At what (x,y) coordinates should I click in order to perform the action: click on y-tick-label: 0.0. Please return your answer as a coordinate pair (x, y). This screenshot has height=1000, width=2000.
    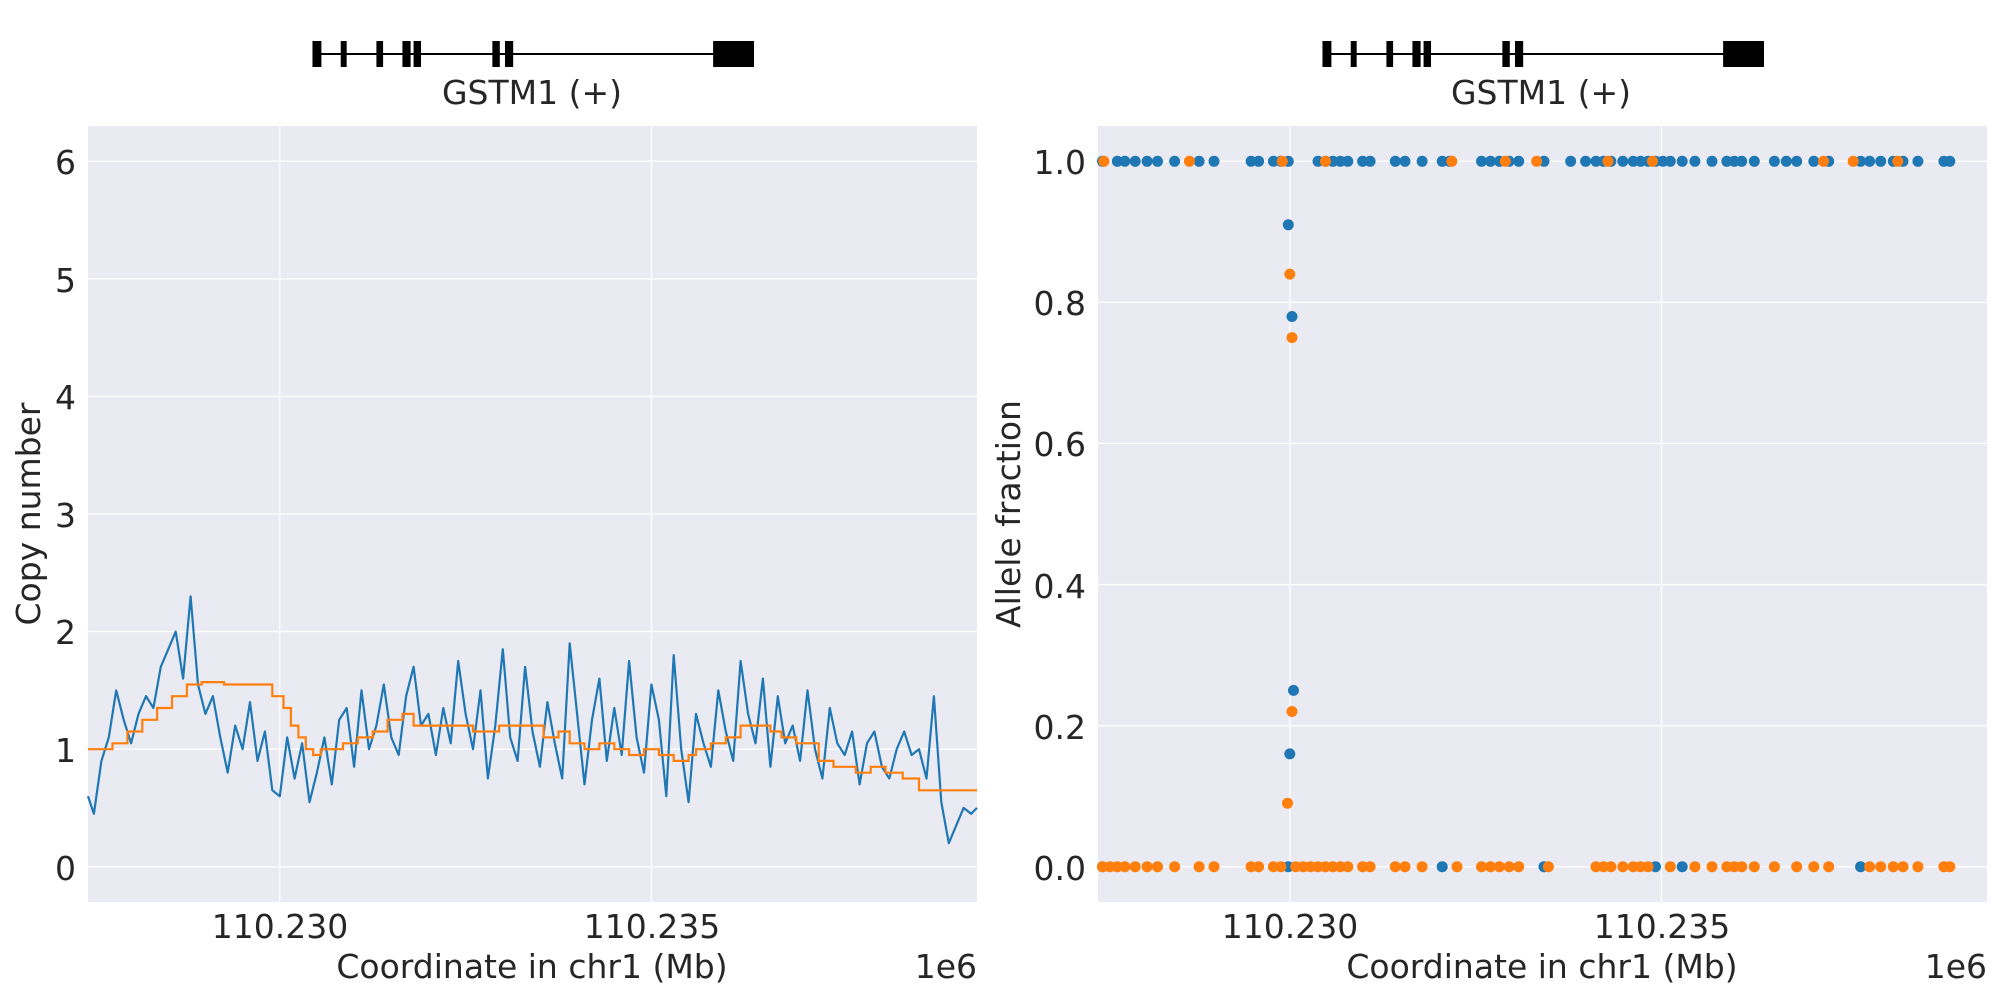
    Looking at the image, I should click on (1060, 868).